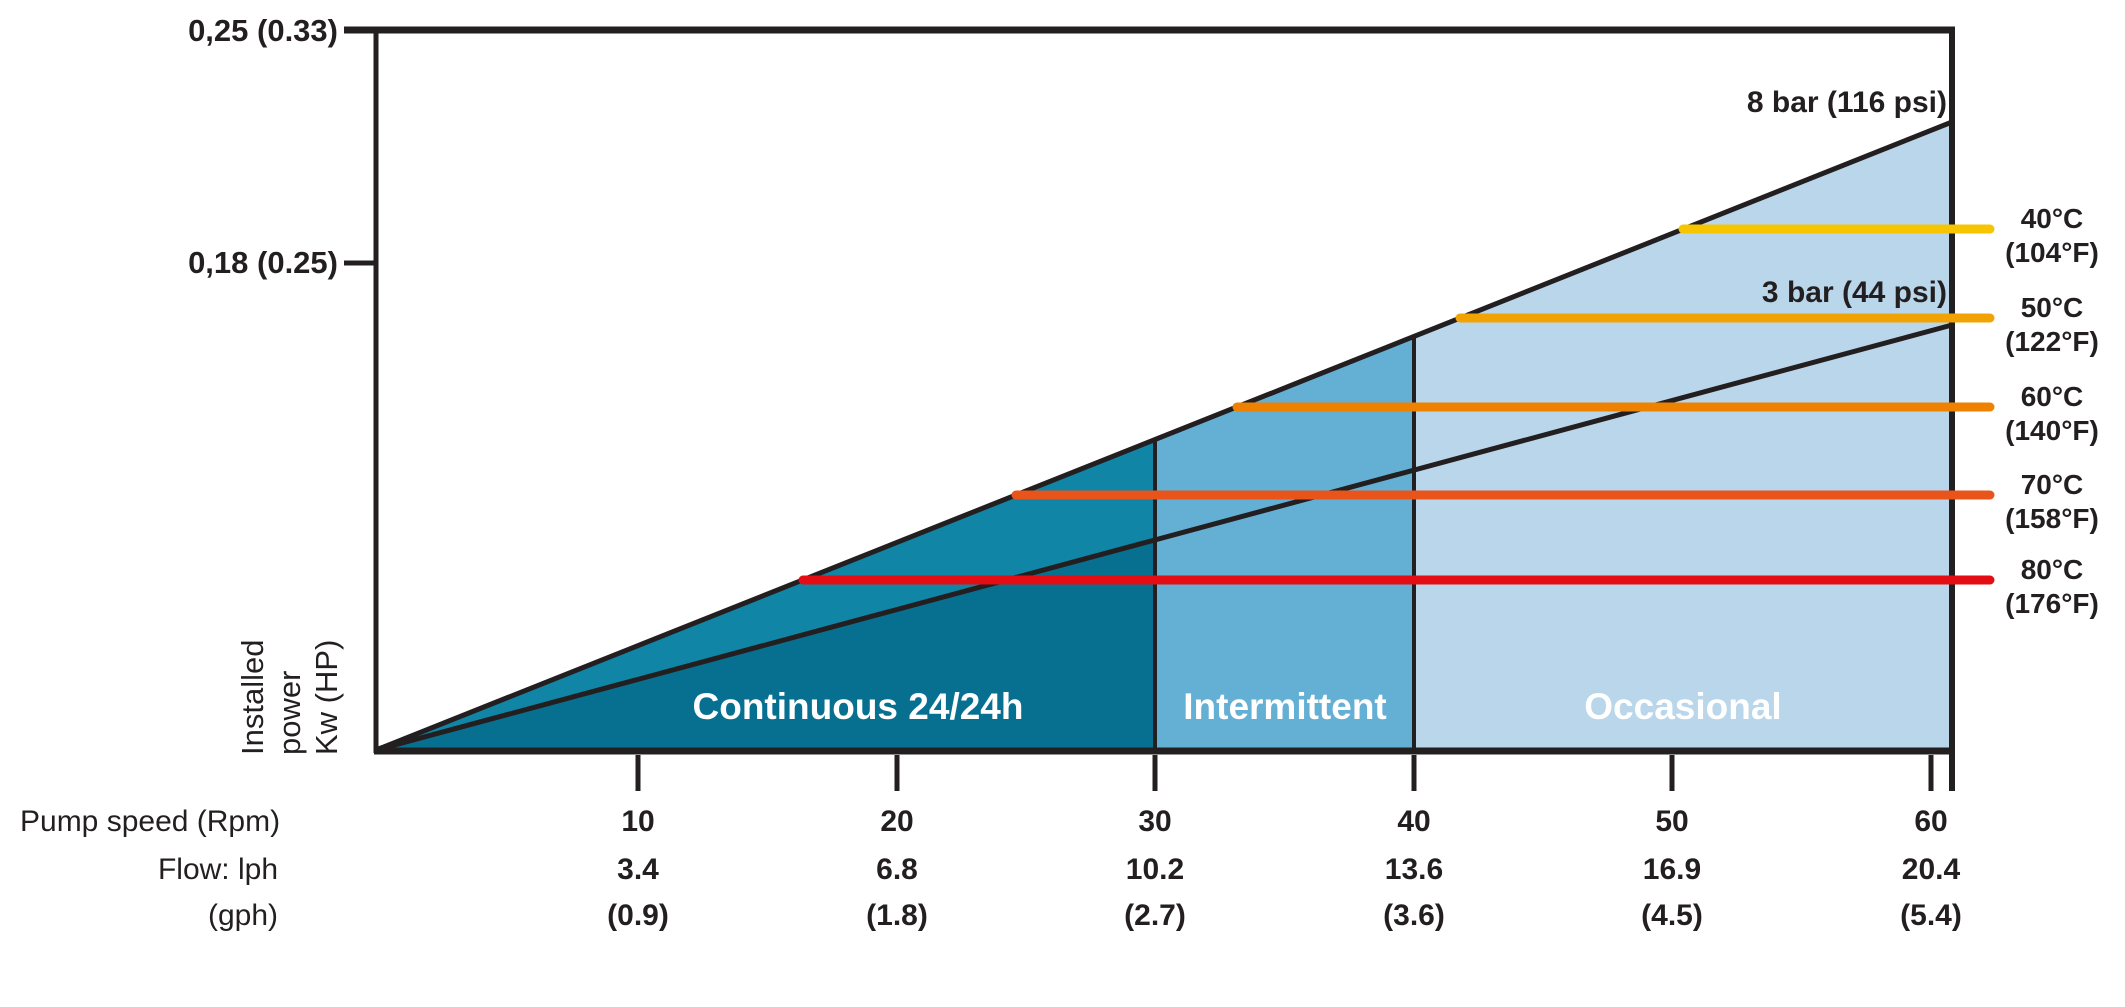 This screenshot has height=1007, width=2125. What do you see at coordinates (638, 915) in the screenshot?
I see `x-value-gph-10: (0.9)` at bounding box center [638, 915].